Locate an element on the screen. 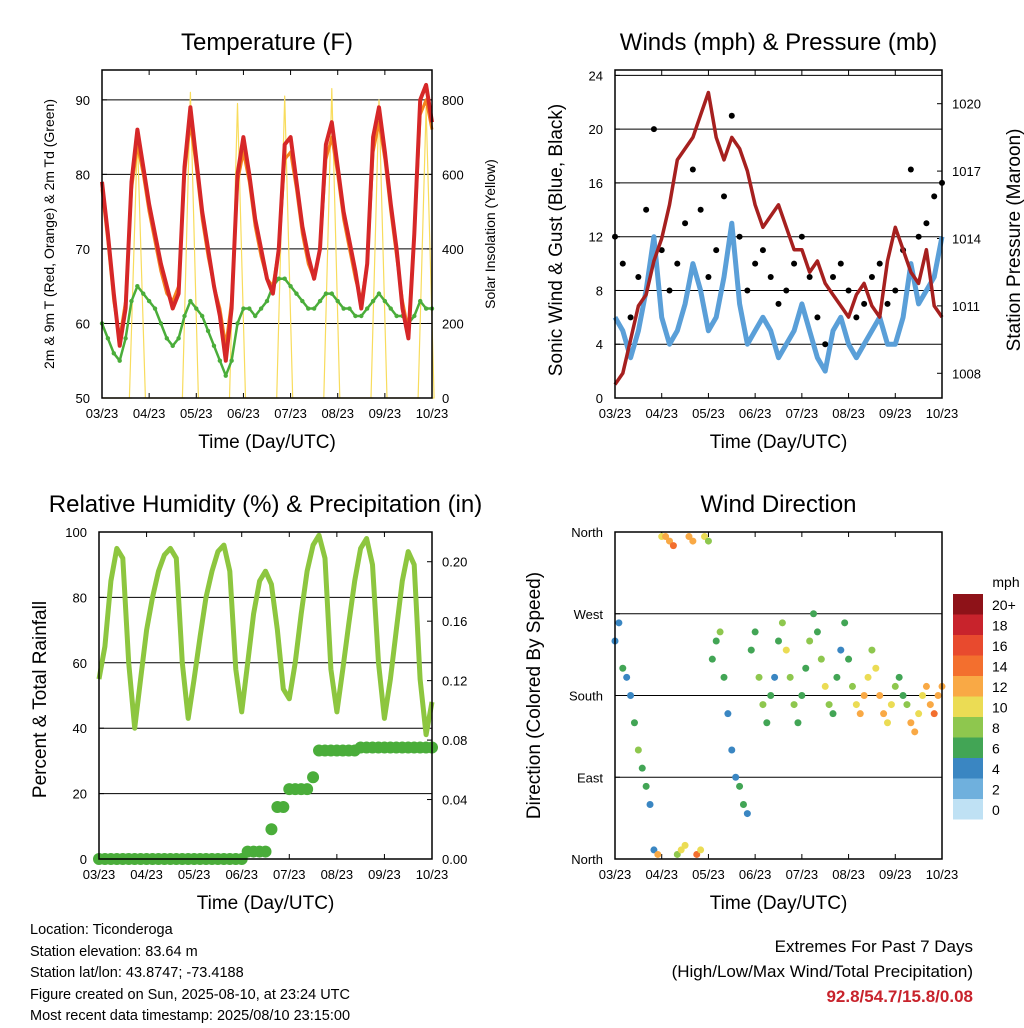  y2-axis-label: Solar Insolation (Yellow) is located at coordinates (490, 234).